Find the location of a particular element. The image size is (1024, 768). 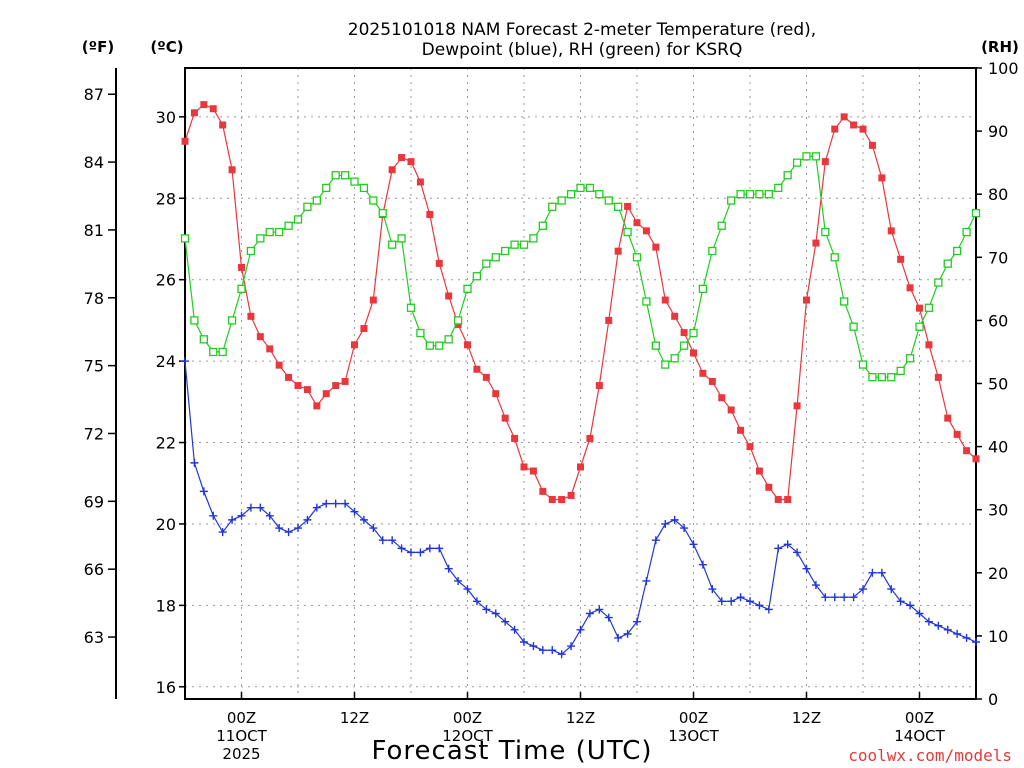

x-tick-label: 11OCT is located at coordinates (241, 736).